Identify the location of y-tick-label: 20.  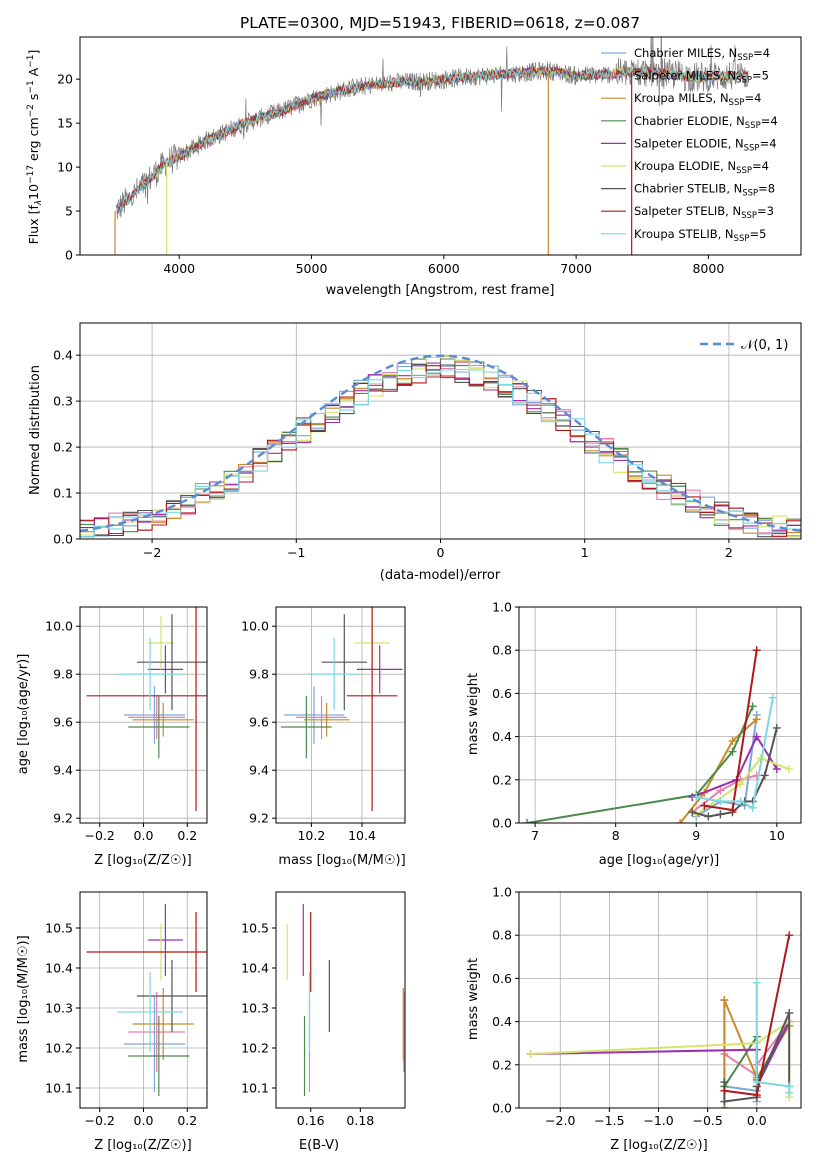
(65, 79).